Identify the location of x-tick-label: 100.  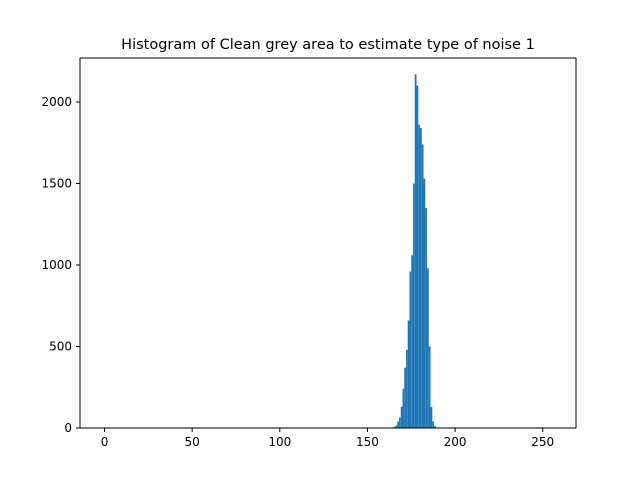
(279, 442).